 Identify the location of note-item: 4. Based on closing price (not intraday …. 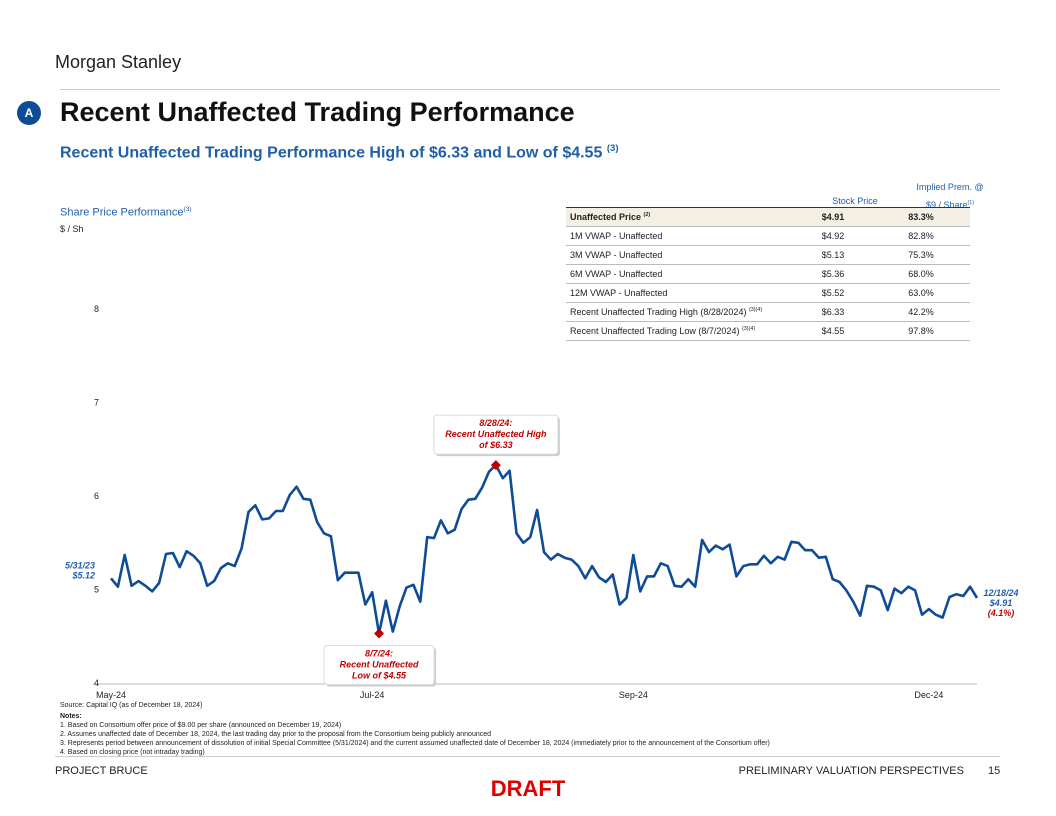
(132, 752).